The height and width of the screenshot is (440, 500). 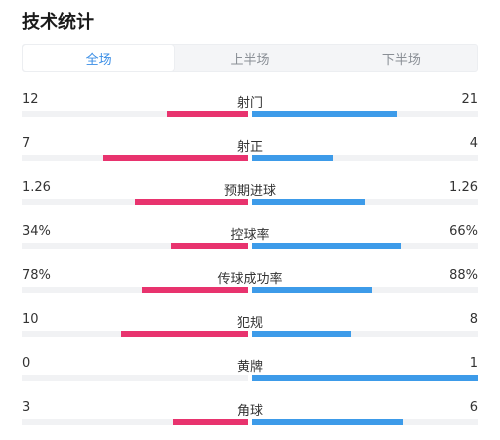 I want to click on tab-first-half: 上半场, so click(x=250, y=60).